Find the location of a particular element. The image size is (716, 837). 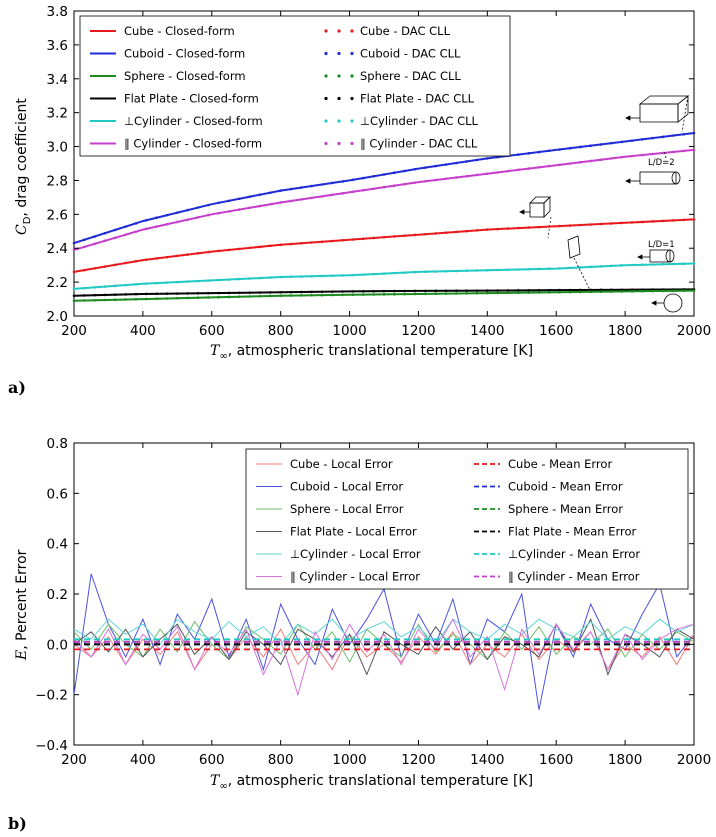

x-tick-label: 1400 is located at coordinates (487, 331).